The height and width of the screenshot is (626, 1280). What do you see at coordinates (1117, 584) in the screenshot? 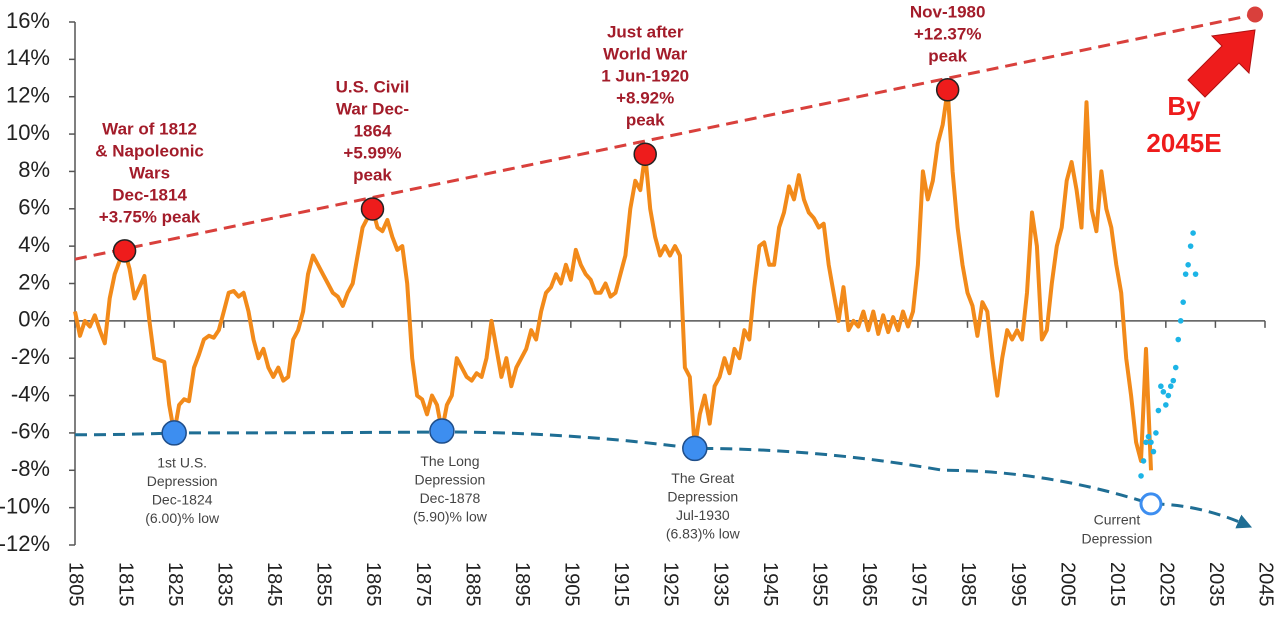
I see `x-tick-label: 2015` at bounding box center [1117, 584].